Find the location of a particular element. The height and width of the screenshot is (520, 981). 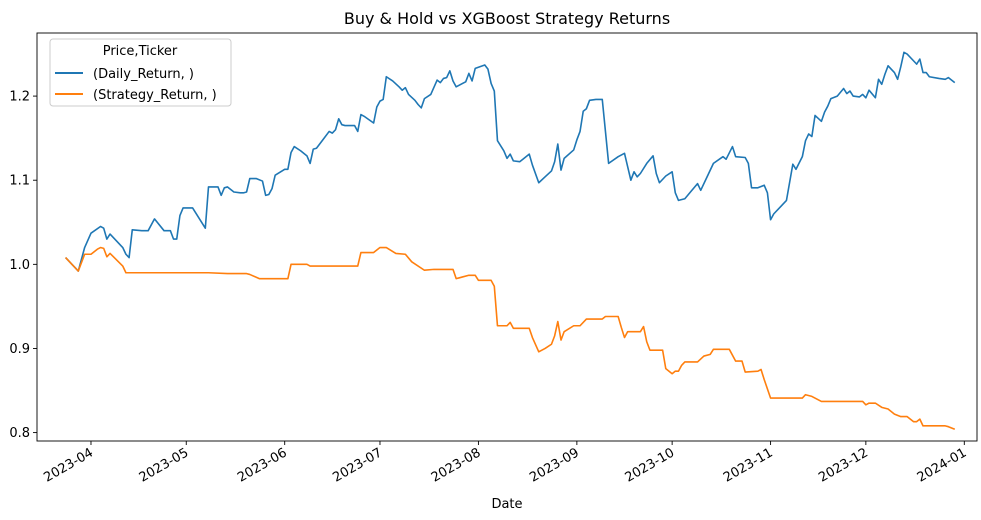

y-tick-label: 0.9 is located at coordinates (19, 349).